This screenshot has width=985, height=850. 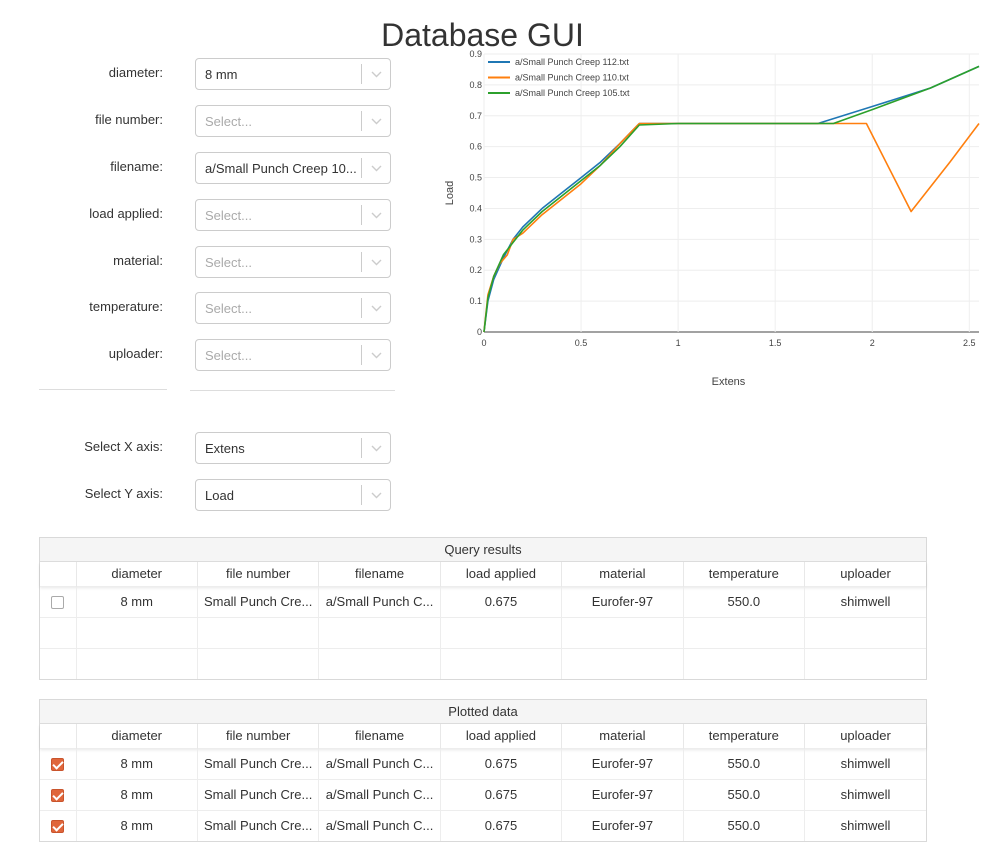 What do you see at coordinates (475, 116) in the screenshot?
I see `y-tick-label: 0.7` at bounding box center [475, 116].